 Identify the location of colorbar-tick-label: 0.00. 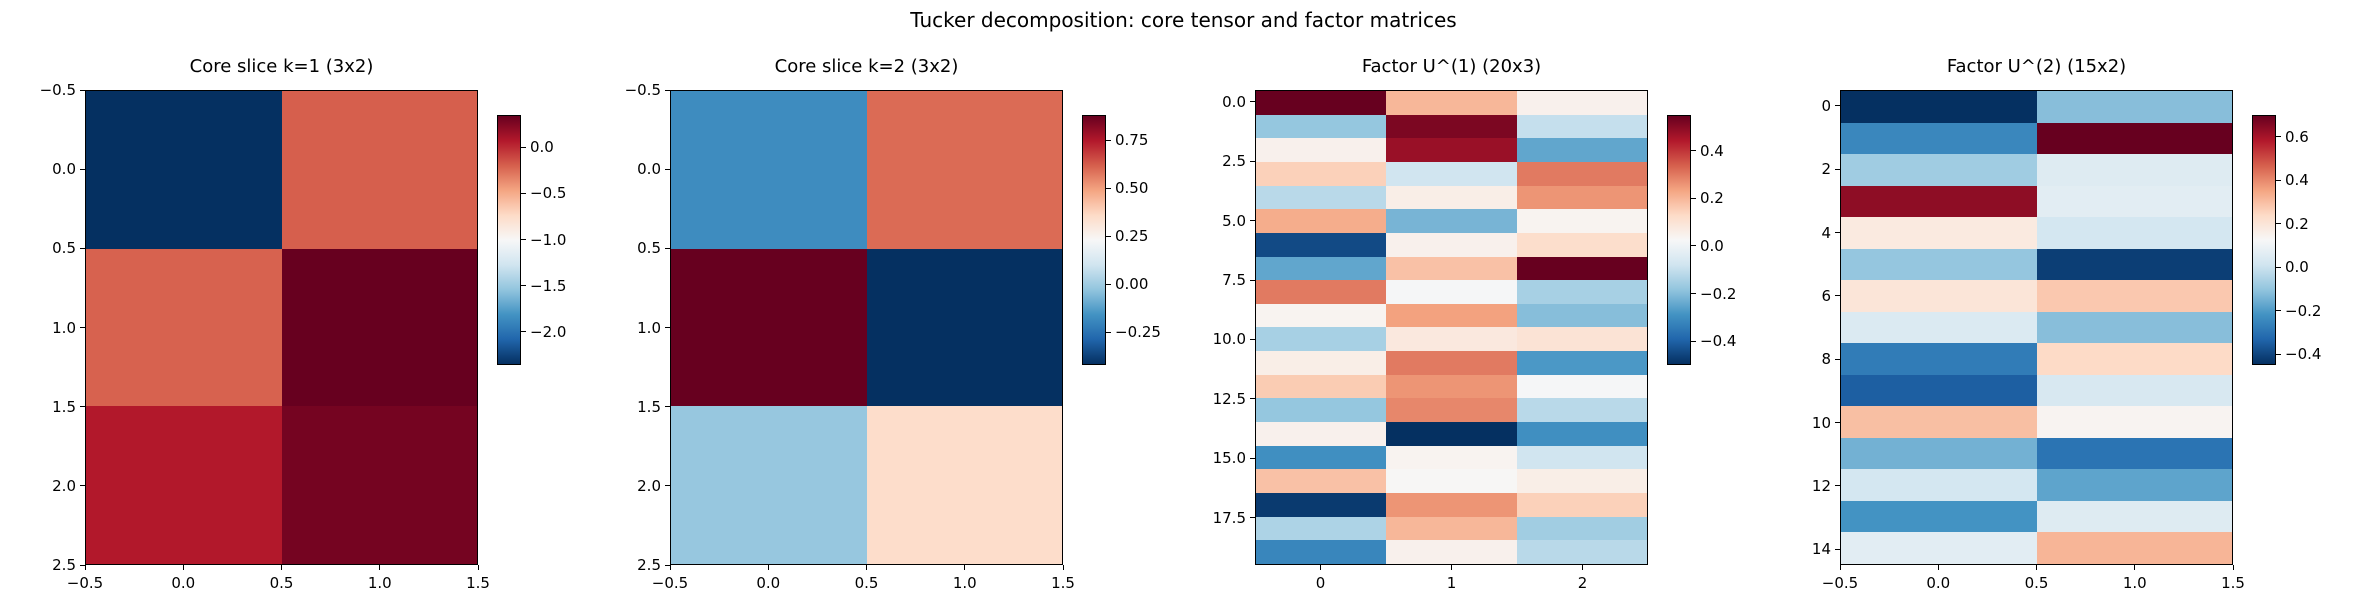
(1132, 284).